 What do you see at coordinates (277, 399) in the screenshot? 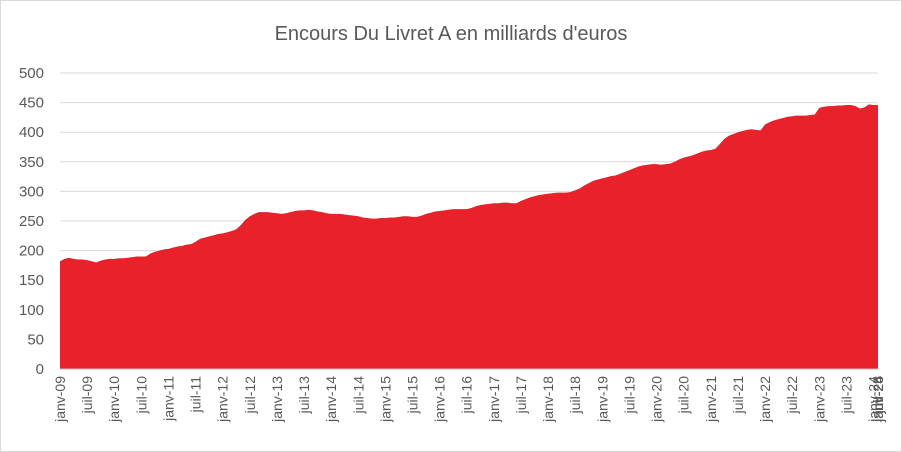
I see `x-tick-label: janv-13` at bounding box center [277, 399].